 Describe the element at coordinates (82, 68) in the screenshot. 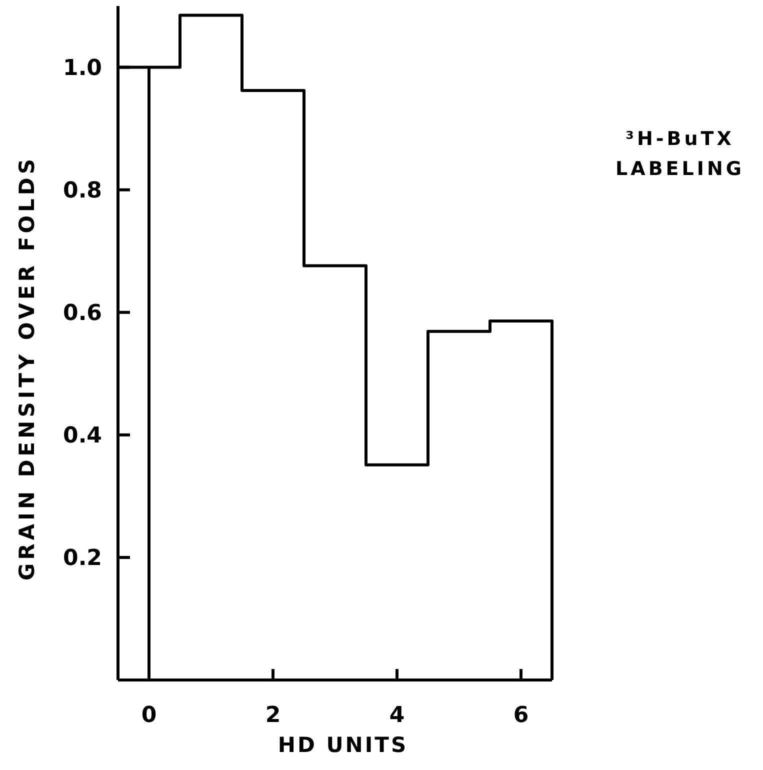

I see `y-tick-label: 1.0` at that location.